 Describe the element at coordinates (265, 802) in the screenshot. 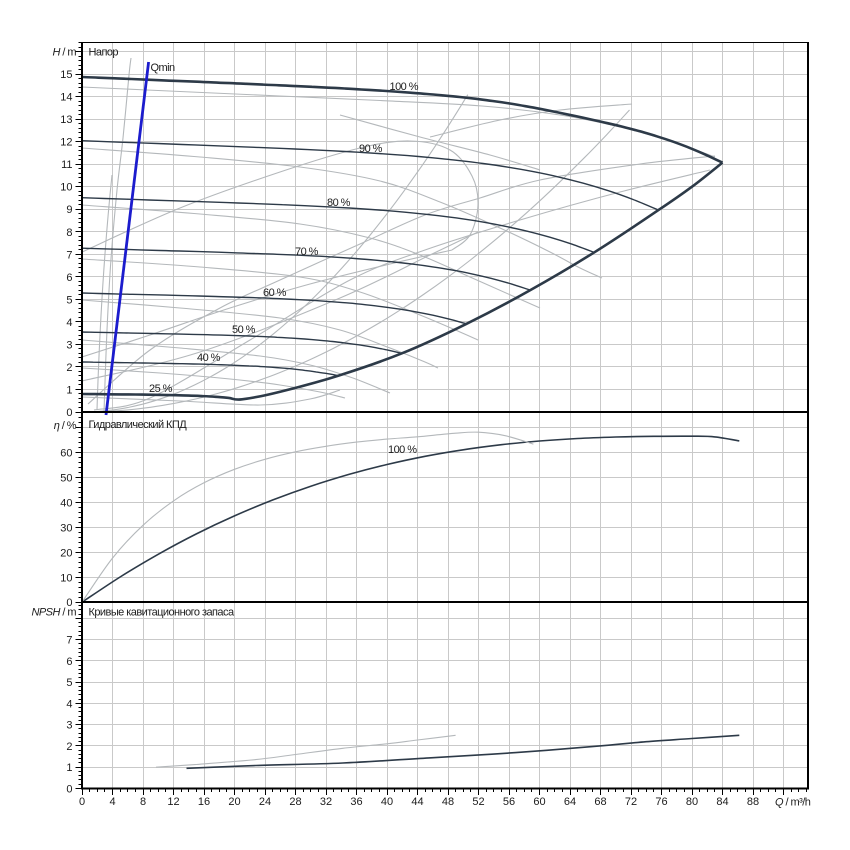

I see `svg-text: 24` at that location.